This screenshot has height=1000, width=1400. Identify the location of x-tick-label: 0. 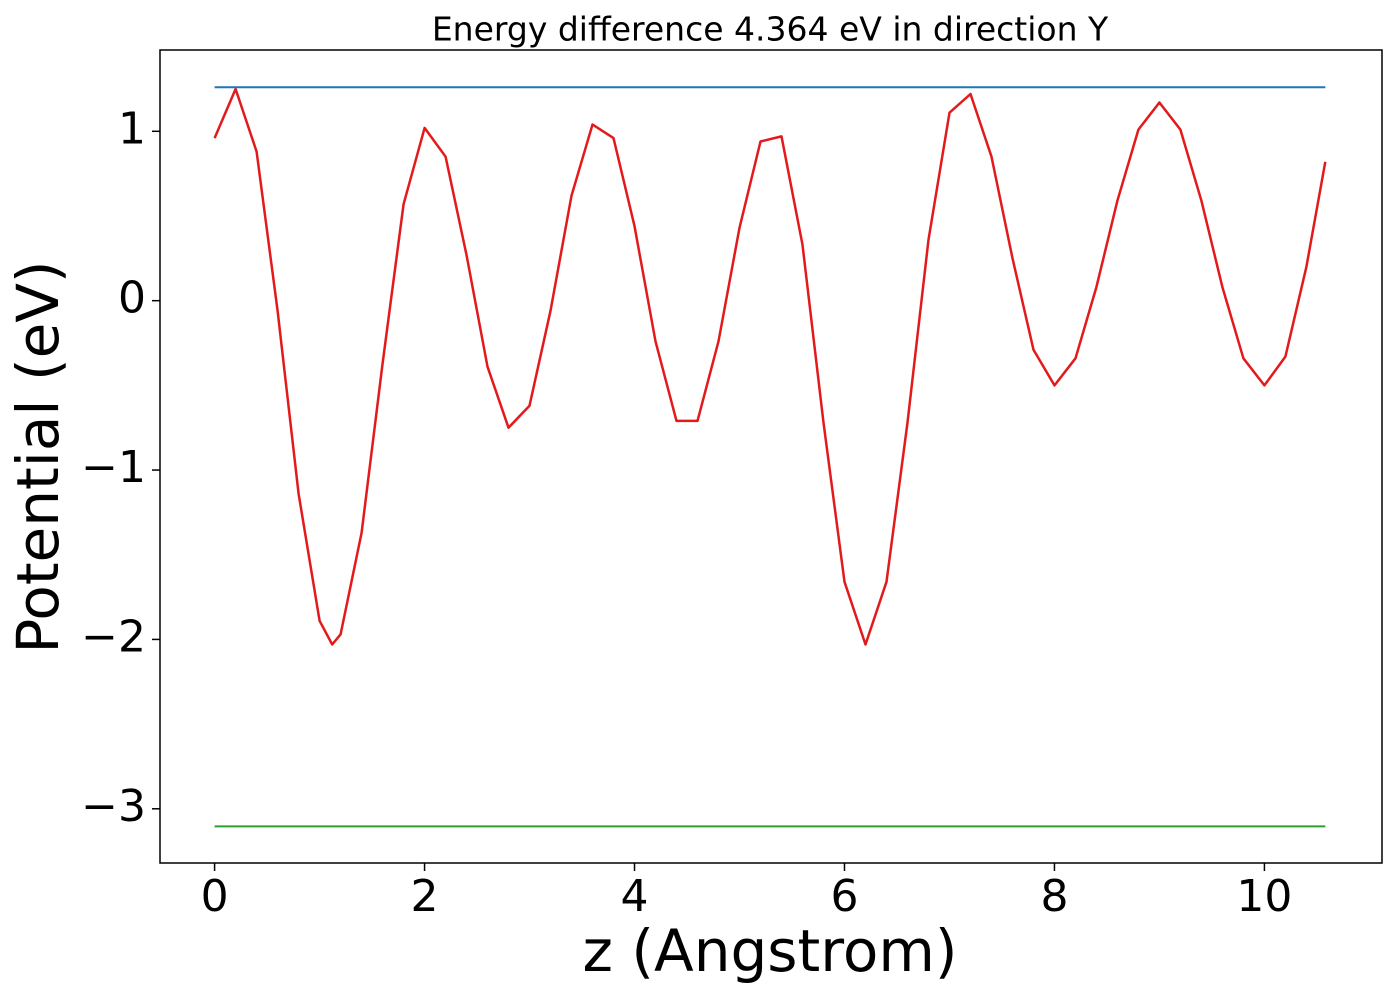
(215, 896).